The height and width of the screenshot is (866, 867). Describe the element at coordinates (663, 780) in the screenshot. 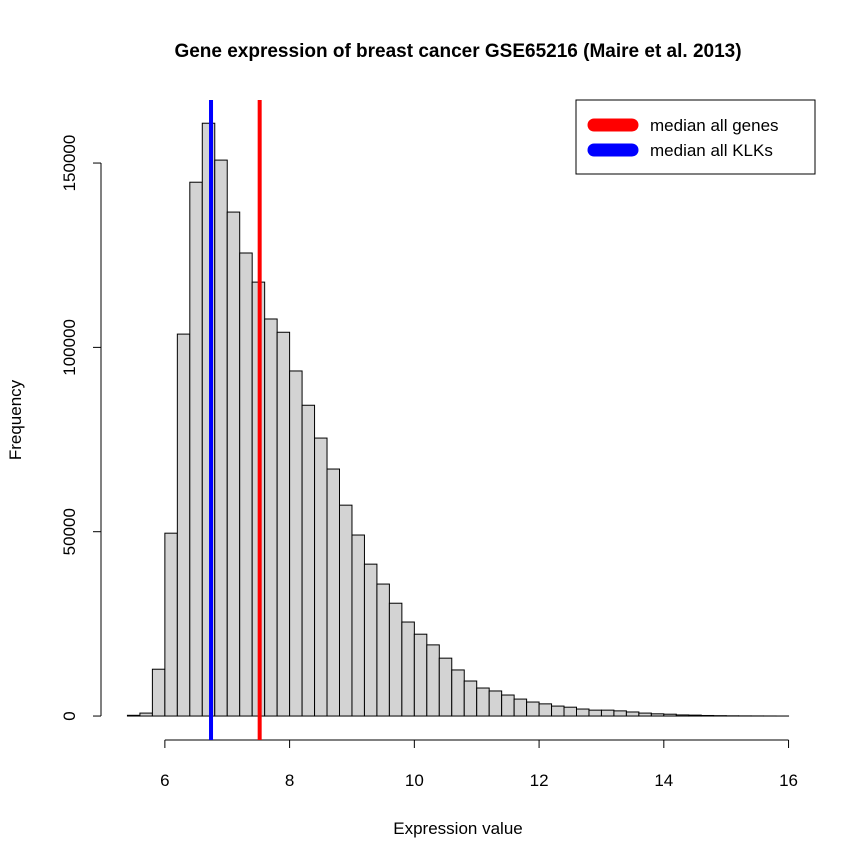

I see `x-tick-label: 14` at that location.